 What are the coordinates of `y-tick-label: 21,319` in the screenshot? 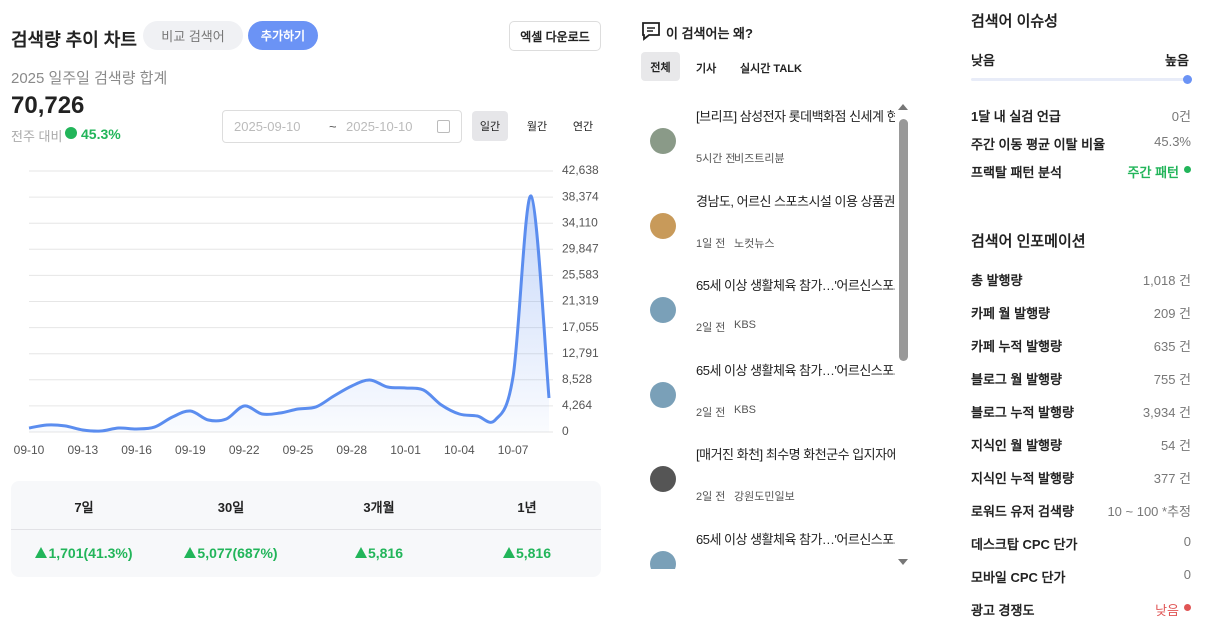 It's located at (580, 301).